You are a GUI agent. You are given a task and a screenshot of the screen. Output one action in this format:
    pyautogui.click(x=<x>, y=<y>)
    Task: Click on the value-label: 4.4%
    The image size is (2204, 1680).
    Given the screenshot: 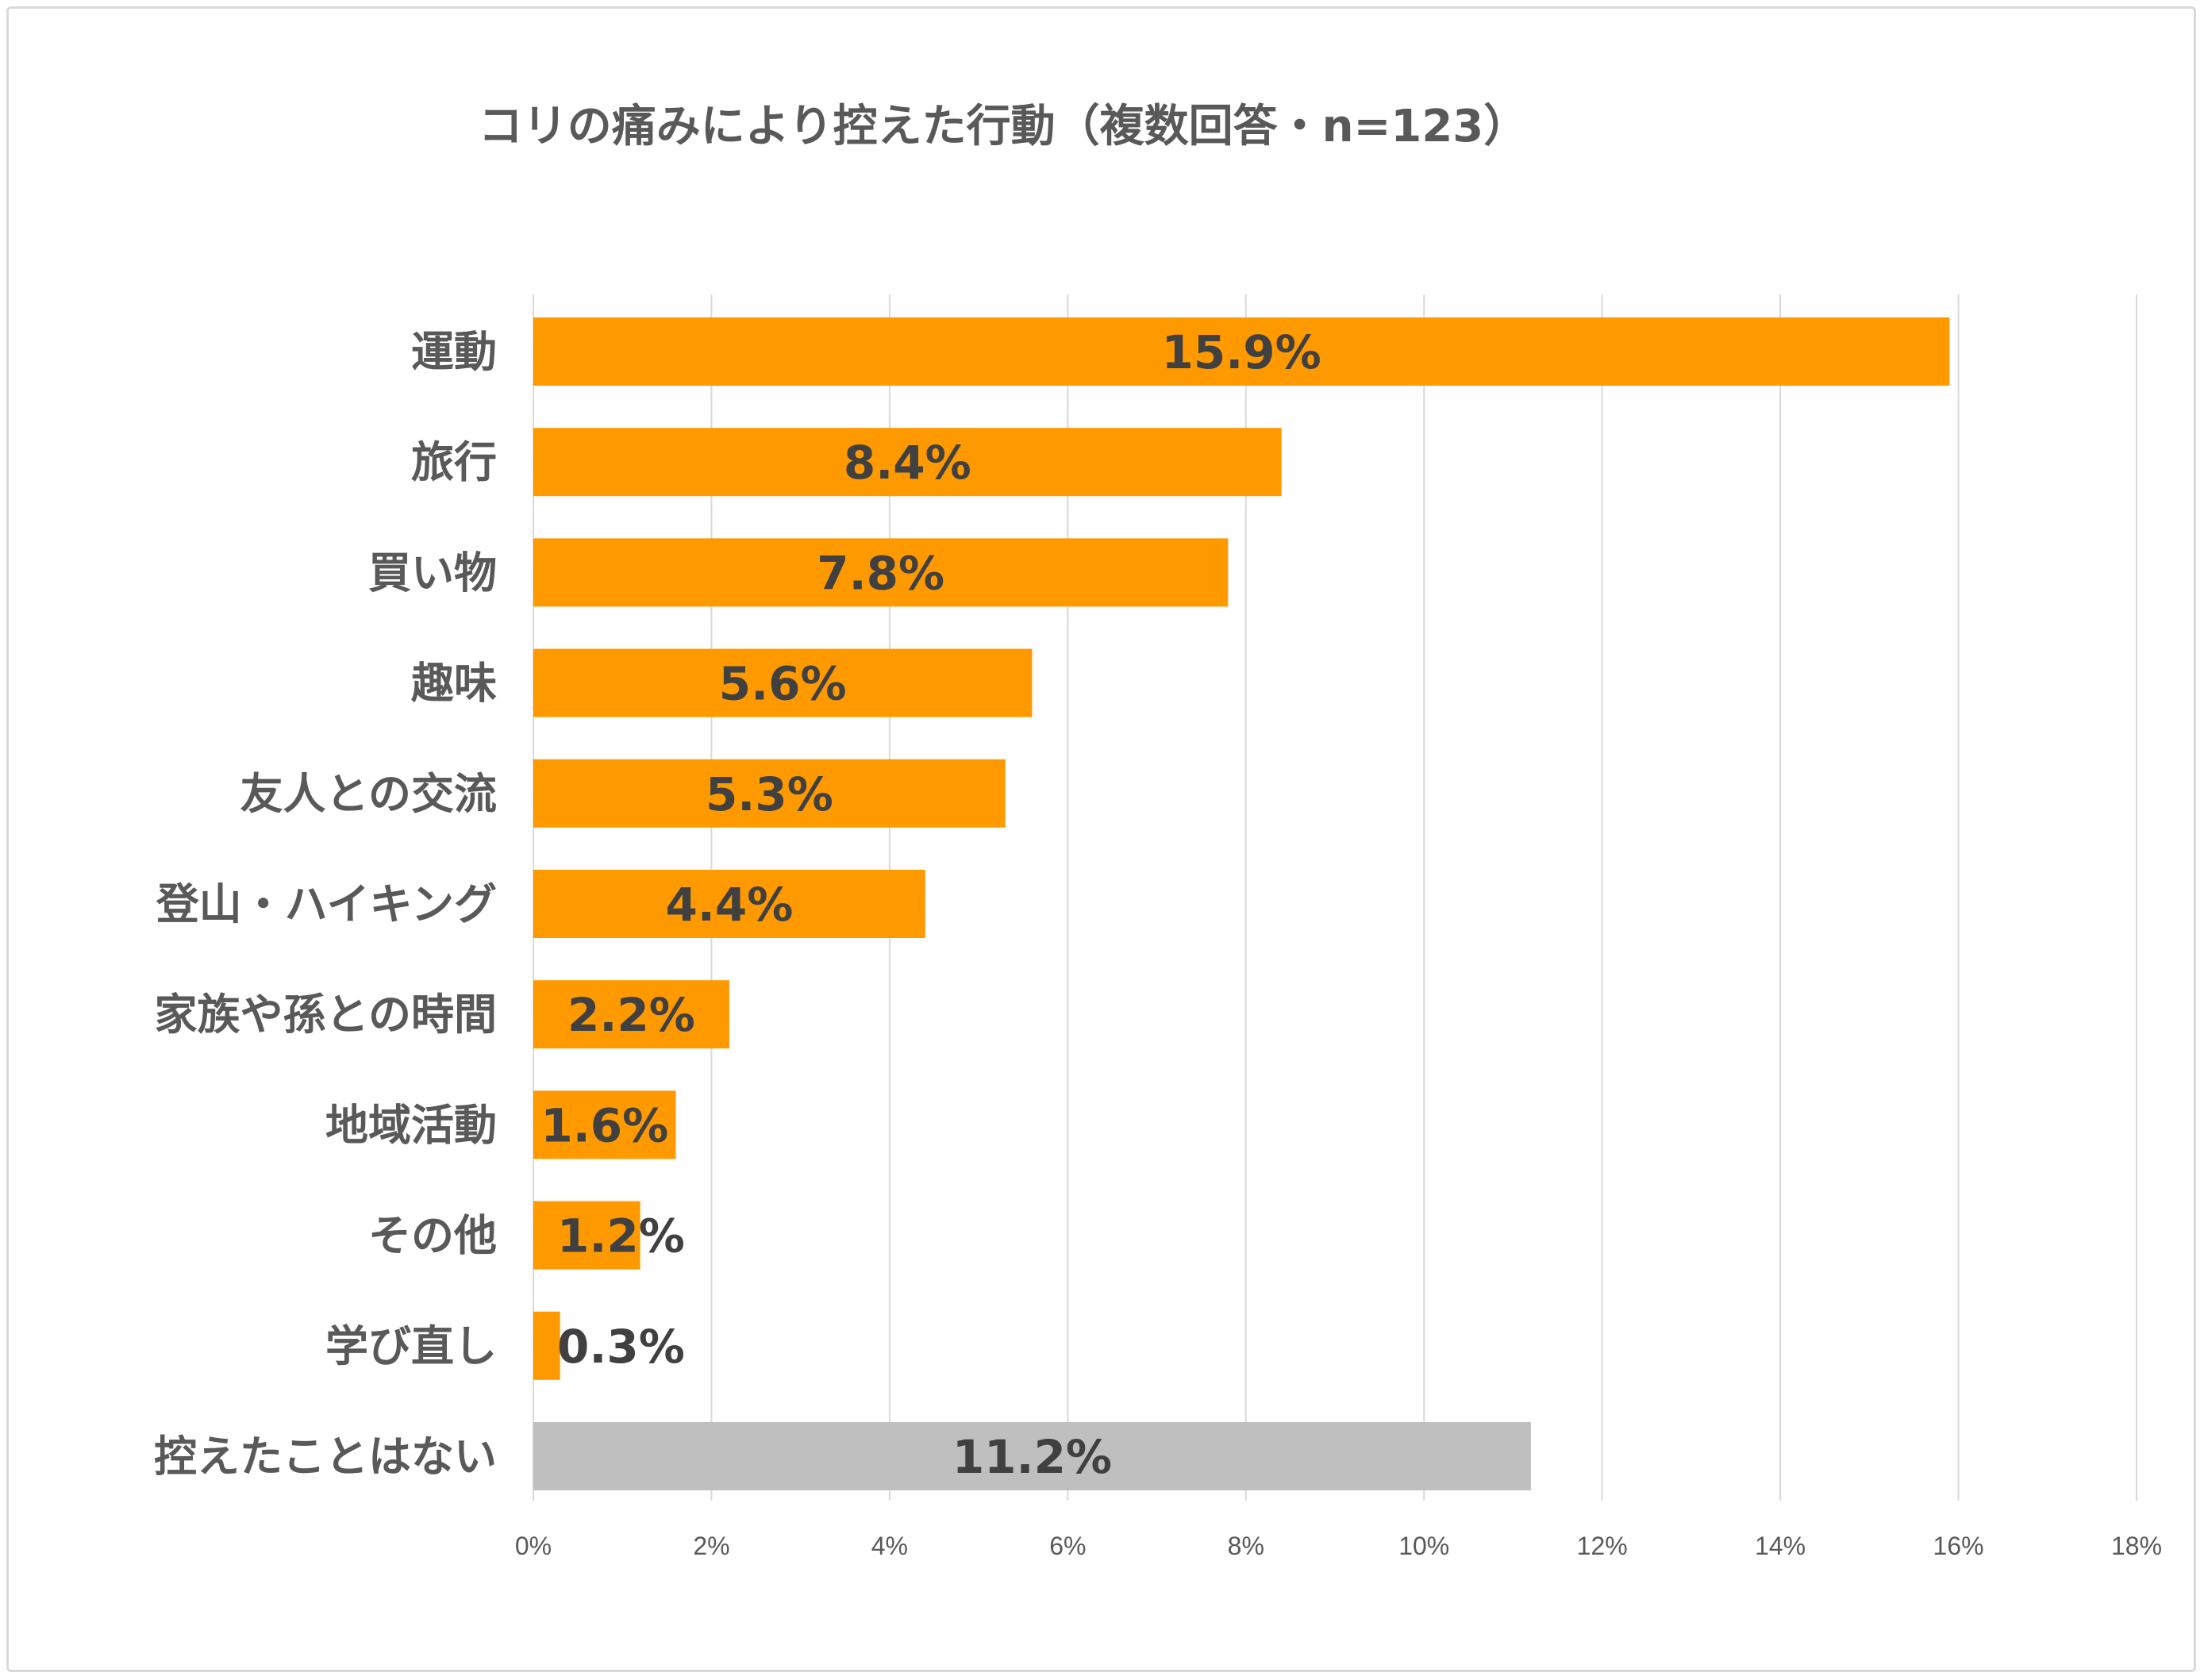 What is the action you would take?
    pyautogui.click(x=729, y=905)
    